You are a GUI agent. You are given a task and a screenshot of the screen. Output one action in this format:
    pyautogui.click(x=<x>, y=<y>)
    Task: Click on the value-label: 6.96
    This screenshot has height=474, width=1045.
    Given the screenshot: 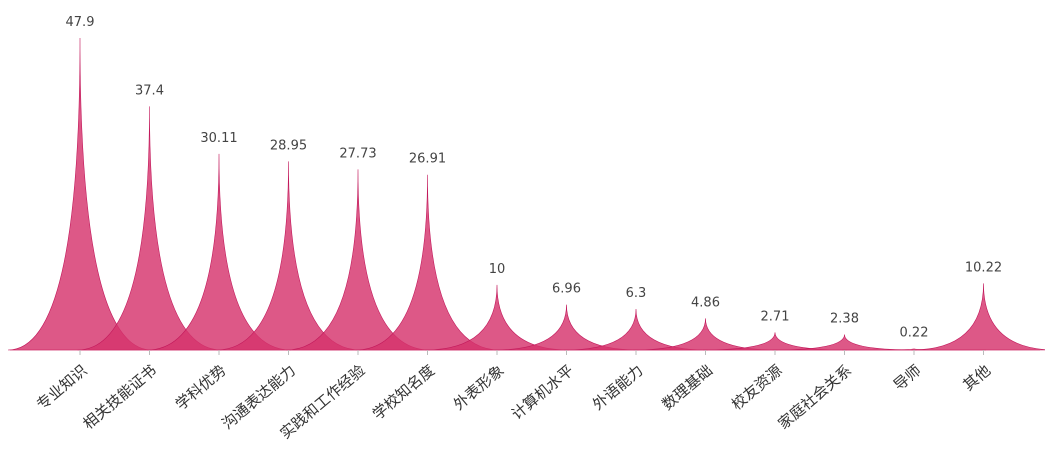 What is the action you would take?
    pyautogui.click(x=566, y=289)
    